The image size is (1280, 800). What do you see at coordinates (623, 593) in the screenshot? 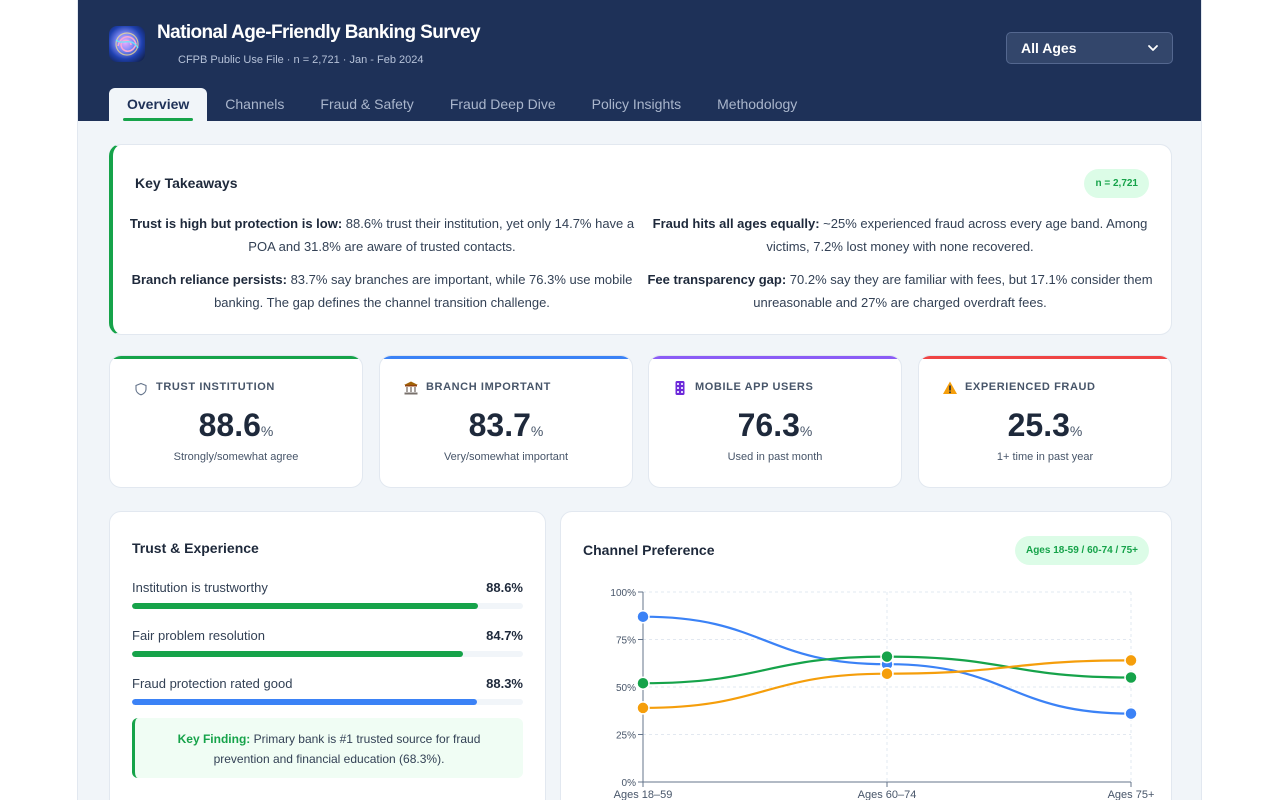
I see `y-tick-label: 100%` at bounding box center [623, 593].